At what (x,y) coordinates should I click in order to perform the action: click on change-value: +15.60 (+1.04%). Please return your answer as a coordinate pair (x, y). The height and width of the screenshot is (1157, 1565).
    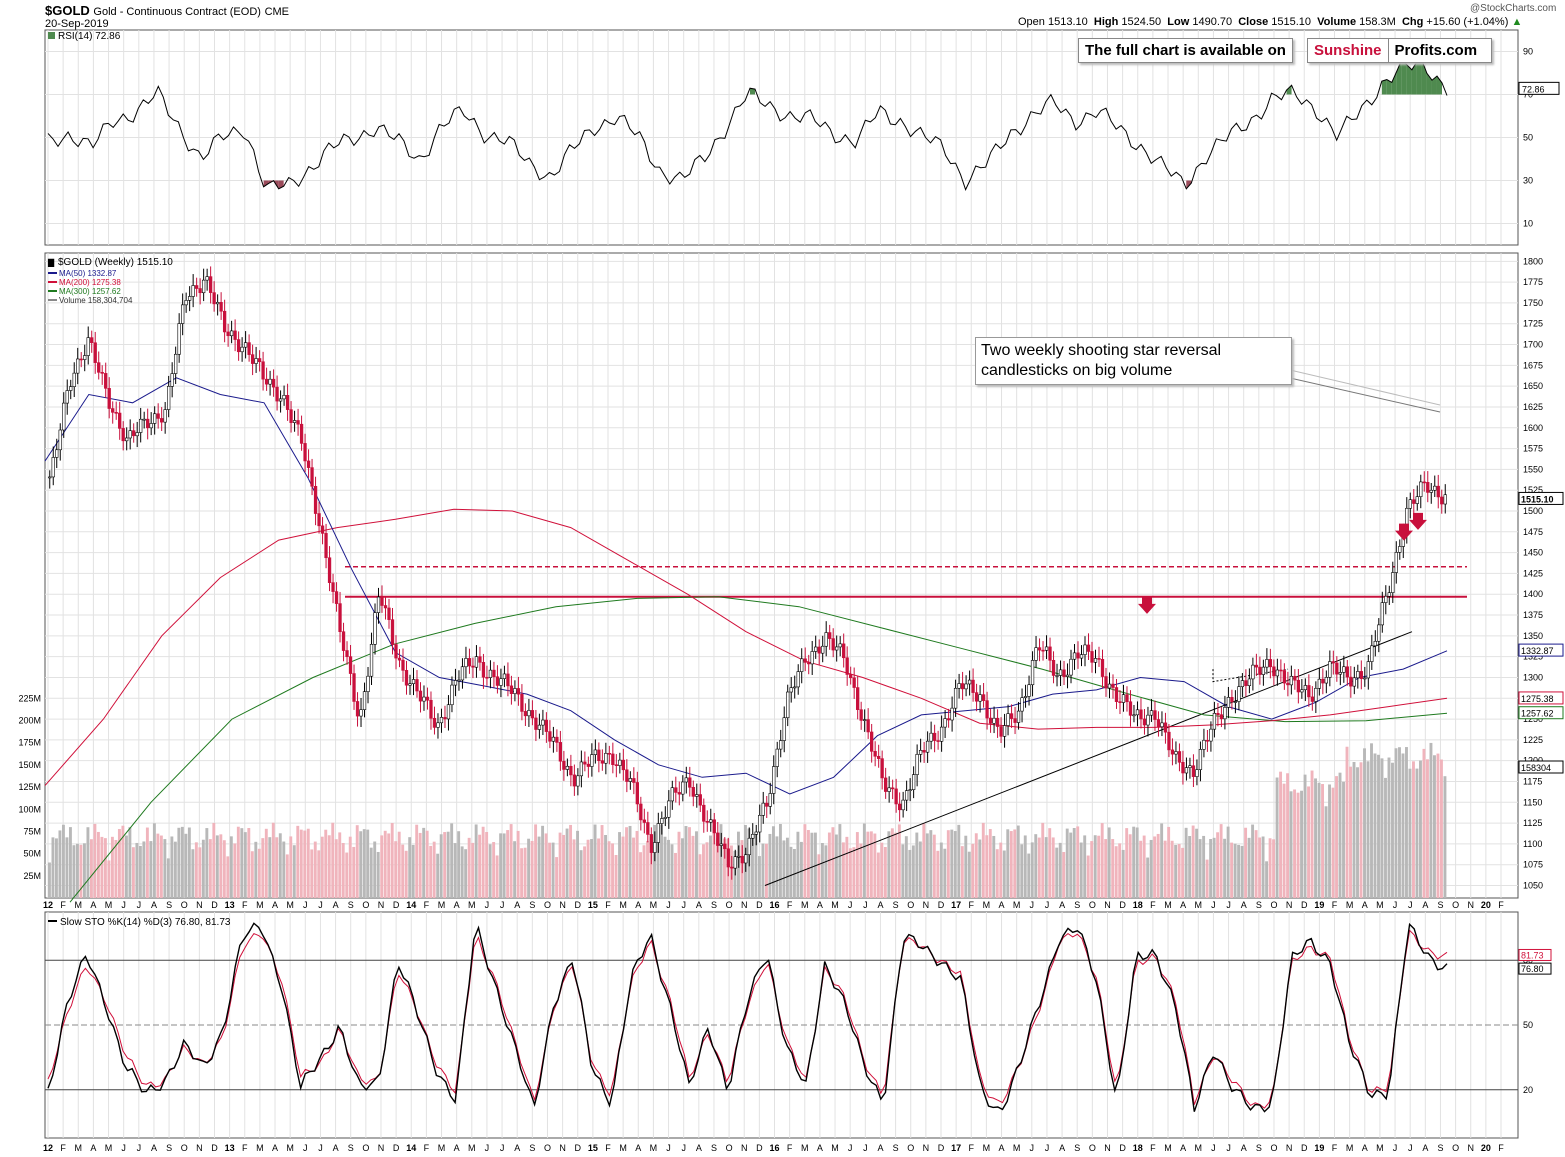
    Looking at the image, I should click on (1467, 22).